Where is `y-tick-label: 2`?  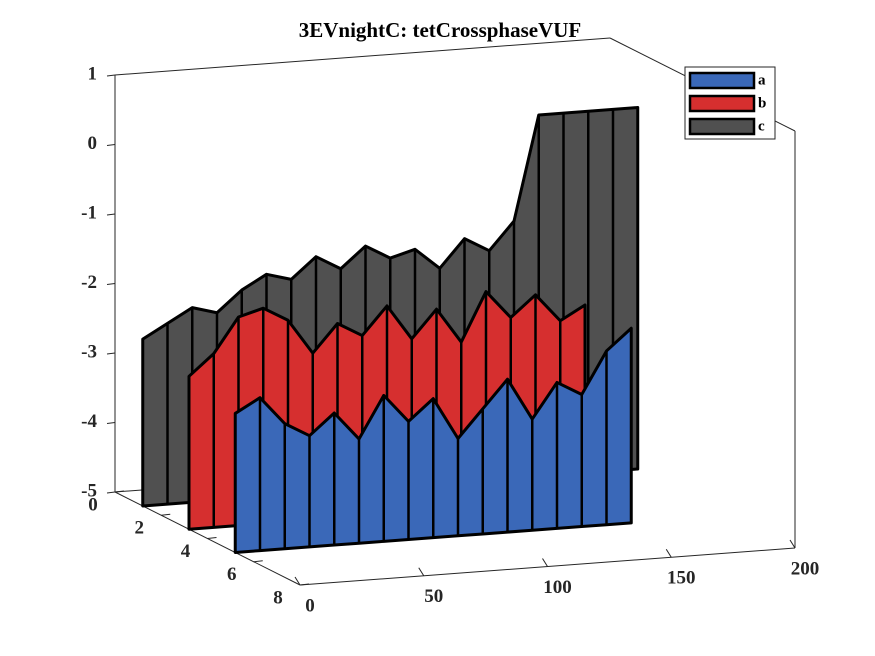 y-tick-label: 2 is located at coordinates (140, 528).